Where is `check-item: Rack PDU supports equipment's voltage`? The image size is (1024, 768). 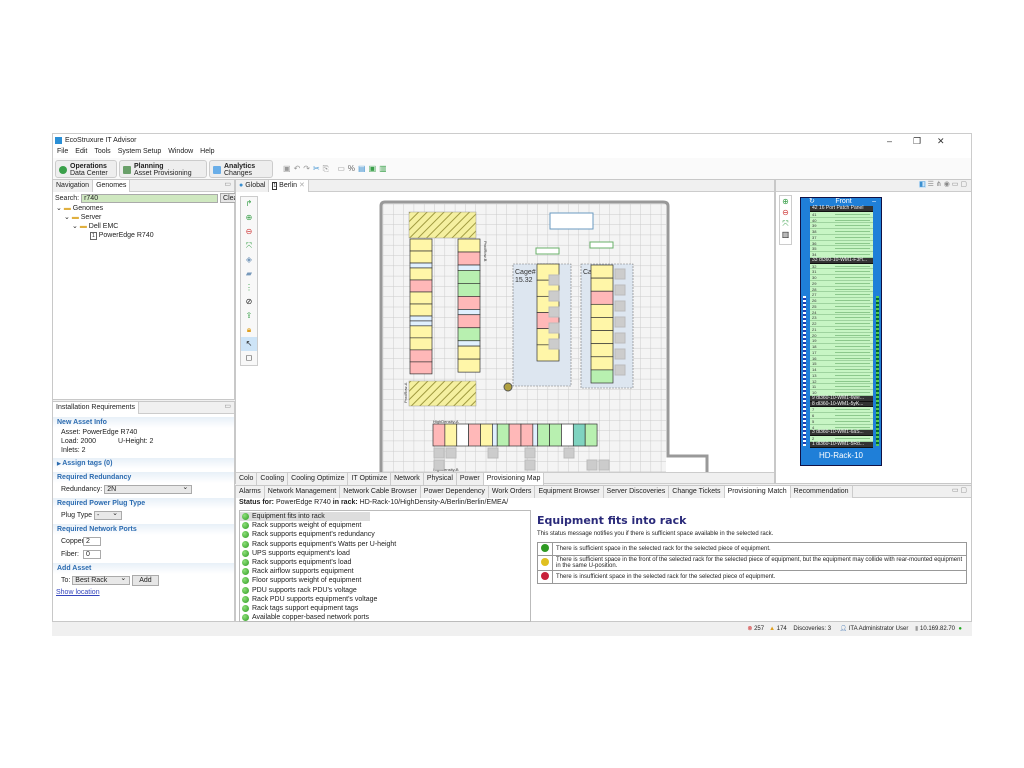 check-item: Rack PDU supports equipment's voltage is located at coordinates (385, 599).